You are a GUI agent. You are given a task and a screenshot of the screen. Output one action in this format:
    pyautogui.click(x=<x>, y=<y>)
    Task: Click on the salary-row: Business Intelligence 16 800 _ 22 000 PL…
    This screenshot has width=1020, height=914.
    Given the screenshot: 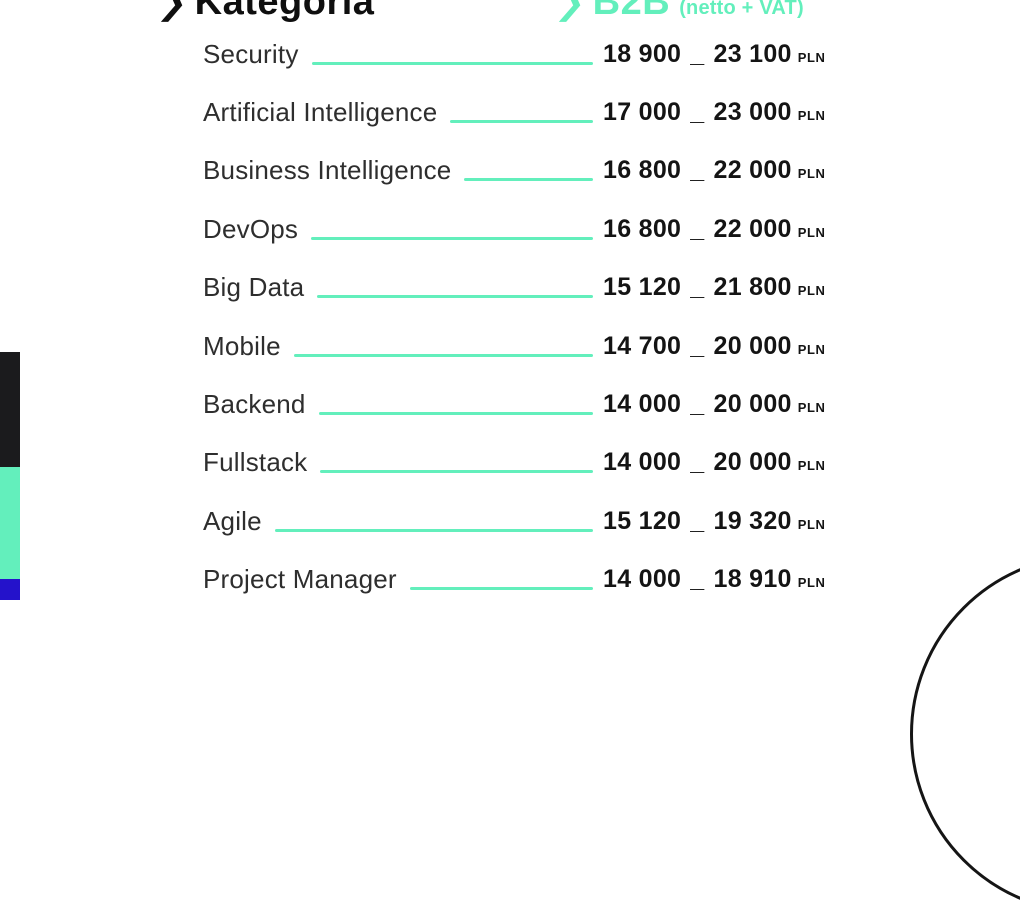 What is the action you would take?
    pyautogui.click(x=510, y=171)
    